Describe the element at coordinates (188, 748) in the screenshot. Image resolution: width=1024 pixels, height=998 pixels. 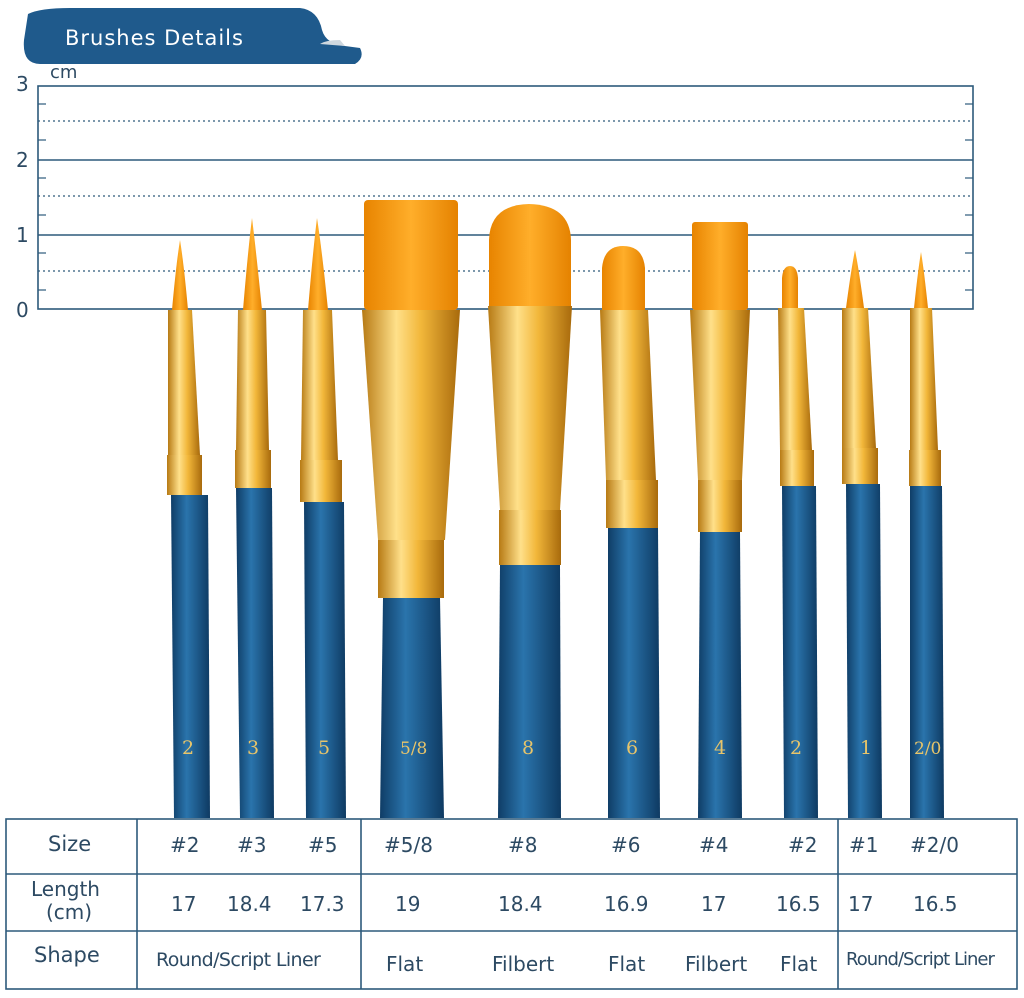
I see `brush-mark-1: 2` at that location.